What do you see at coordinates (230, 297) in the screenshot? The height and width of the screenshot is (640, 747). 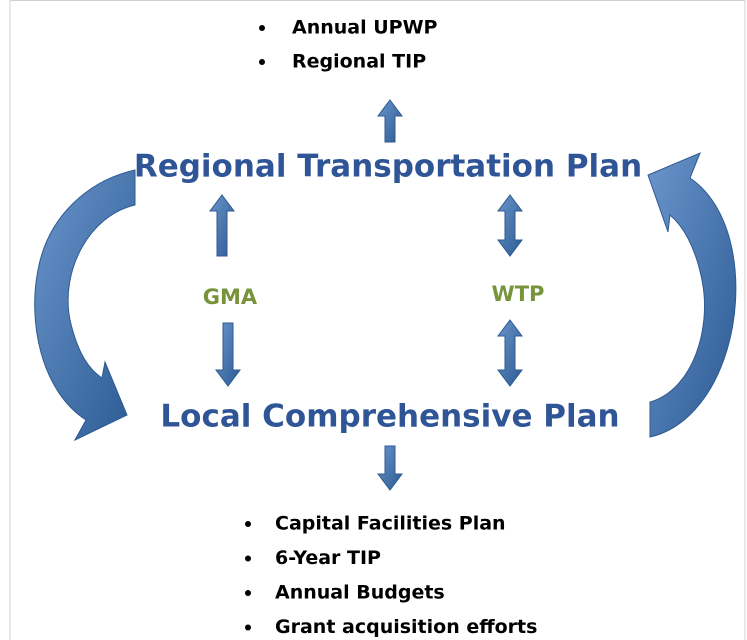 I see `left-label: GMA` at bounding box center [230, 297].